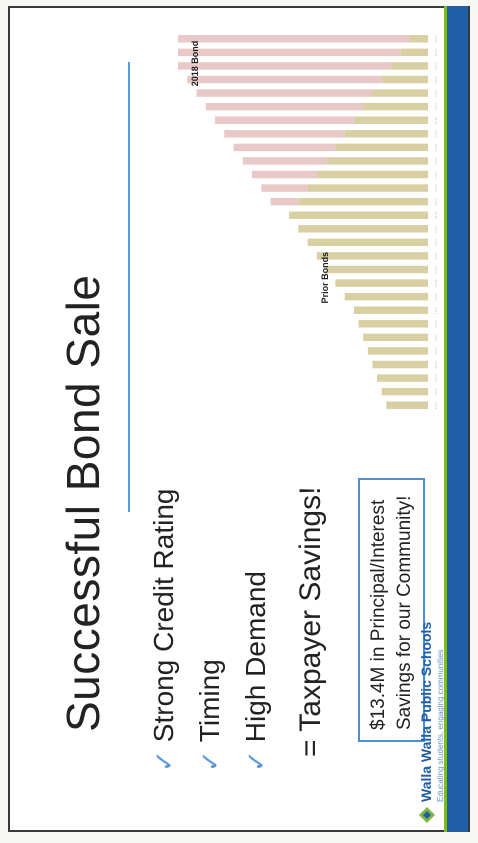 This screenshot has width=478, height=843. Describe the element at coordinates (426, 711) in the screenshot. I see `logo-text: Walla Walla Public Schools` at that location.